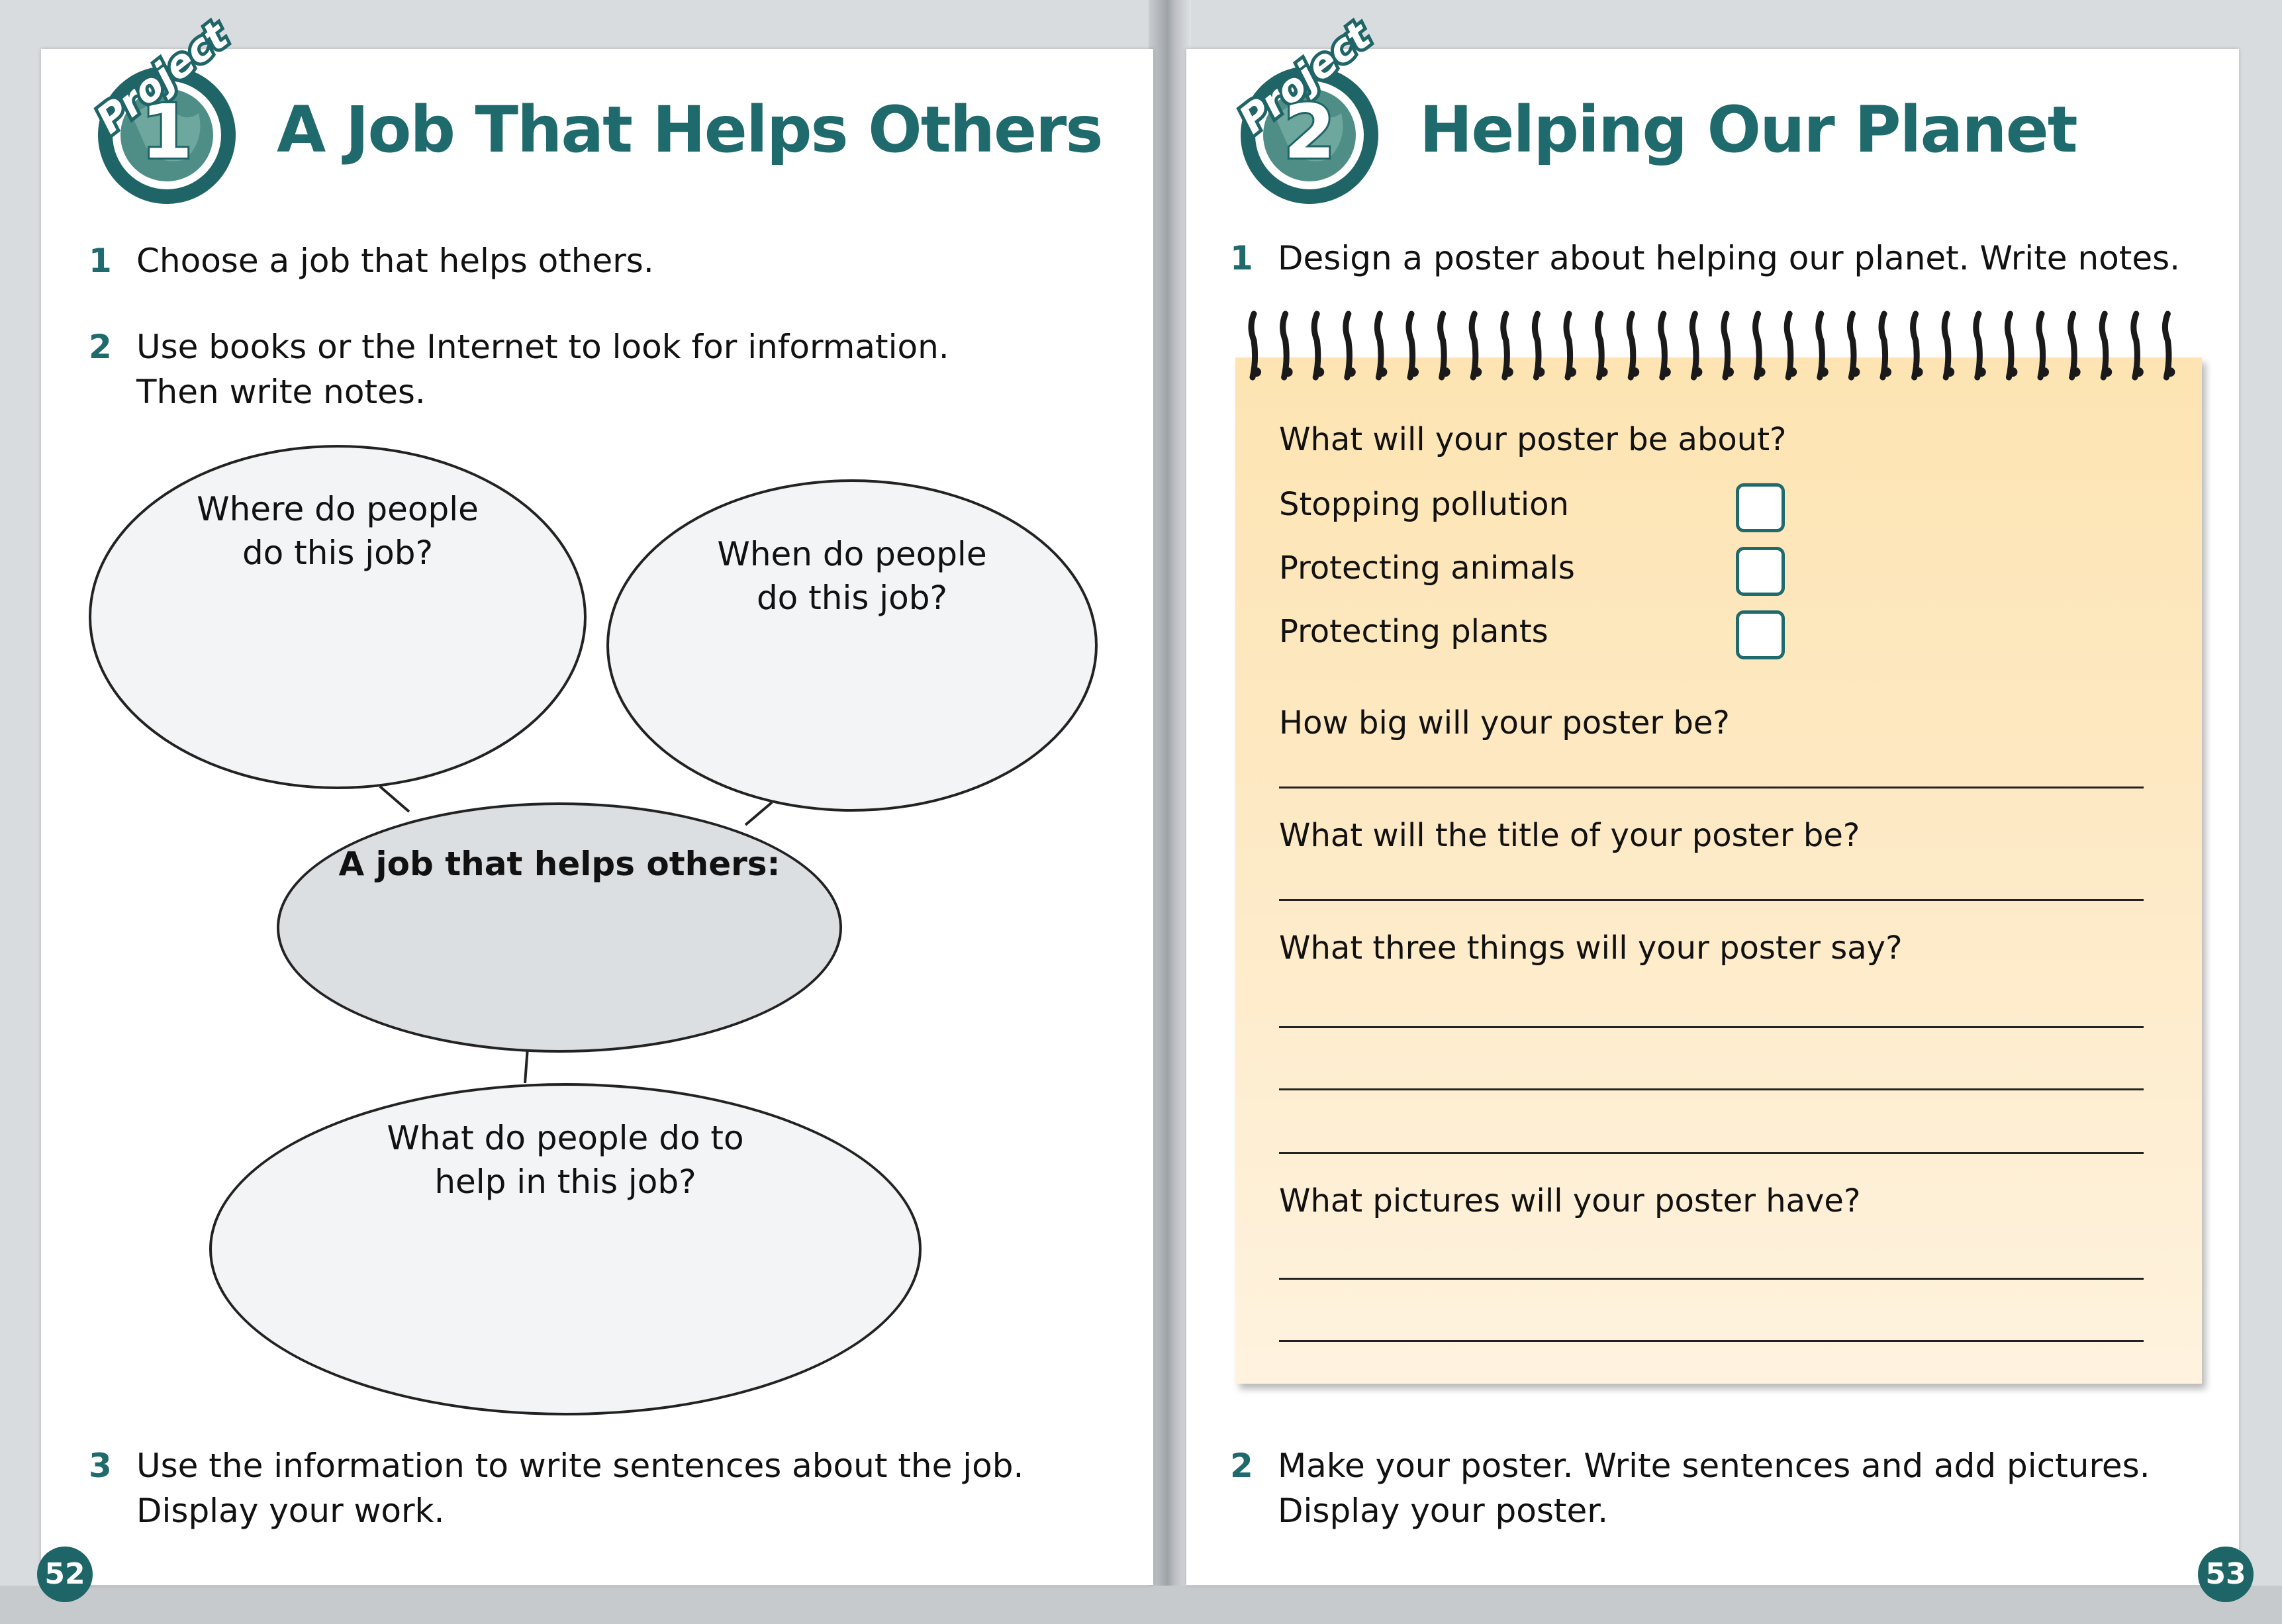 The image size is (2282, 1624). What do you see at coordinates (559, 927) in the screenshot?
I see `center-bubble: A job that helps others:` at bounding box center [559, 927].